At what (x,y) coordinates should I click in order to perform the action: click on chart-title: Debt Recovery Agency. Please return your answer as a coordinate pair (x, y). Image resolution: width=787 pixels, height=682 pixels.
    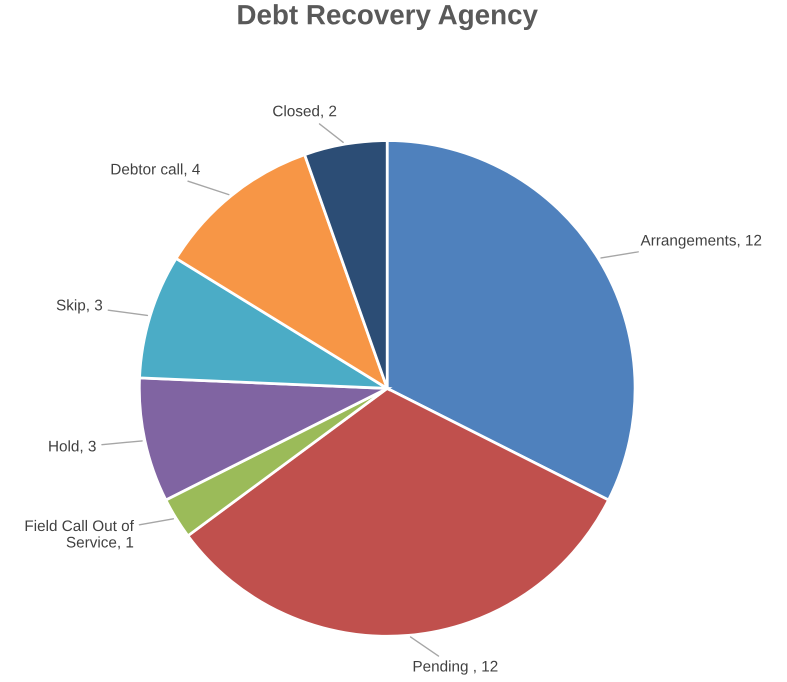
    Looking at the image, I should click on (388, 17).